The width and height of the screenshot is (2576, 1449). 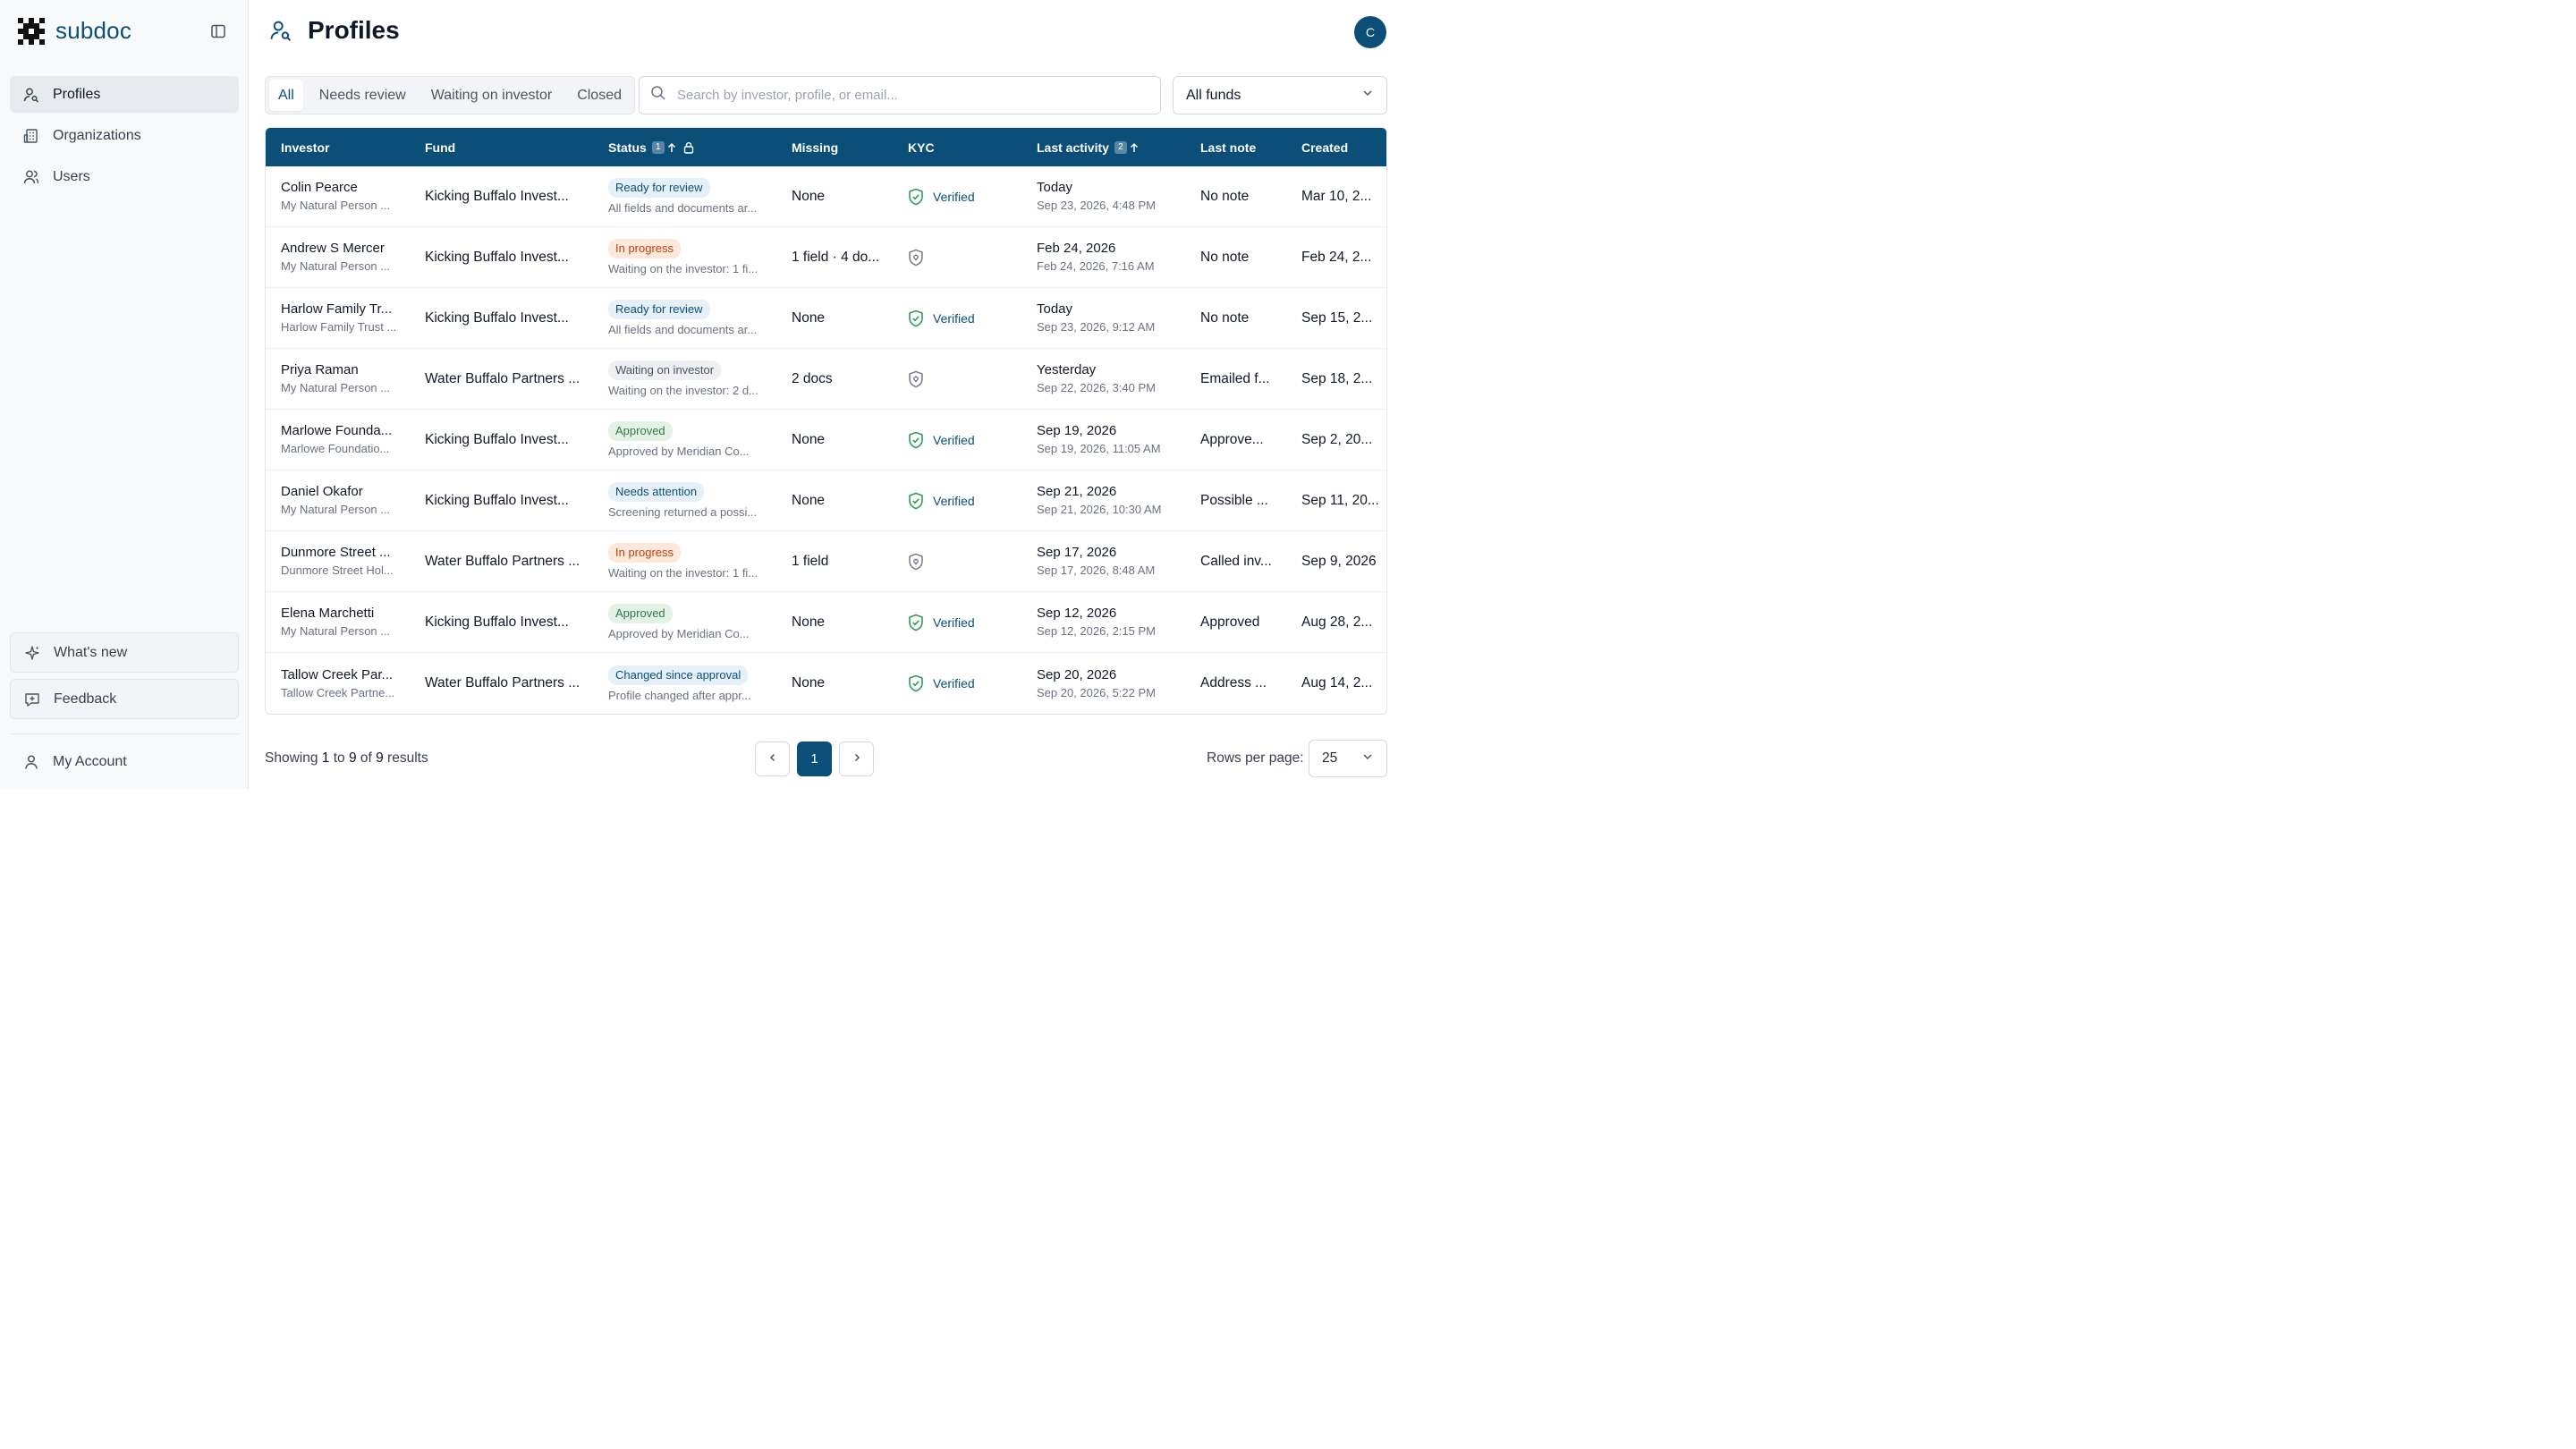 I want to click on column-header-missing: Missing, so click(x=815, y=147).